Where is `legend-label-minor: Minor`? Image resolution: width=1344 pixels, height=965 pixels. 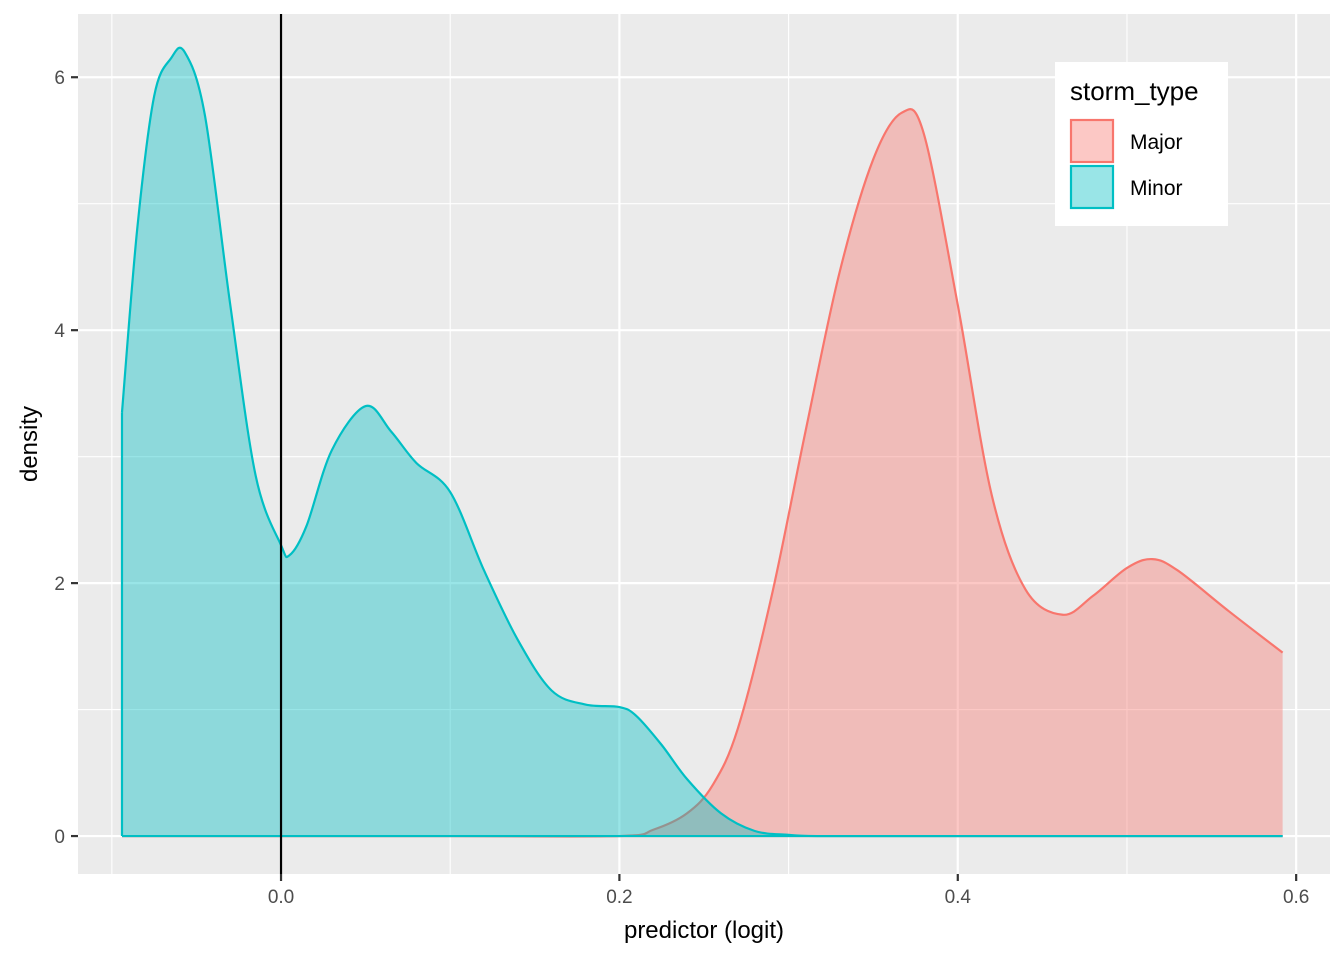
legend-label-minor: Minor is located at coordinates (1156, 188).